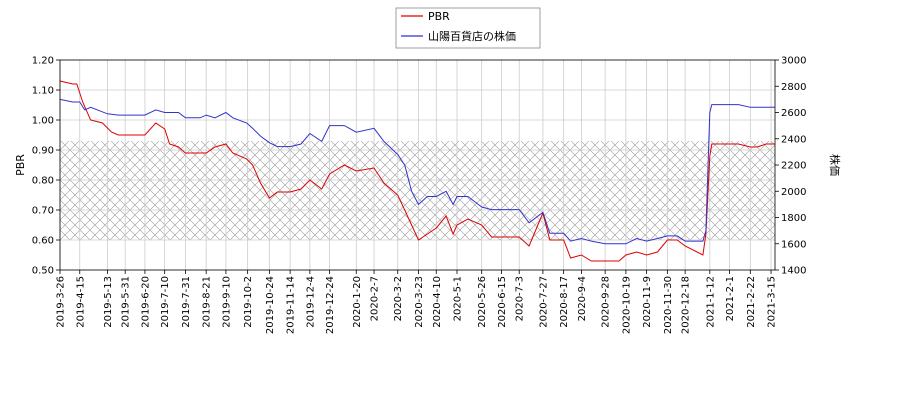 The image size is (900, 400). Describe the element at coordinates (375, 298) in the screenshot. I see `x-tick-label: 2020-2-7` at that location.